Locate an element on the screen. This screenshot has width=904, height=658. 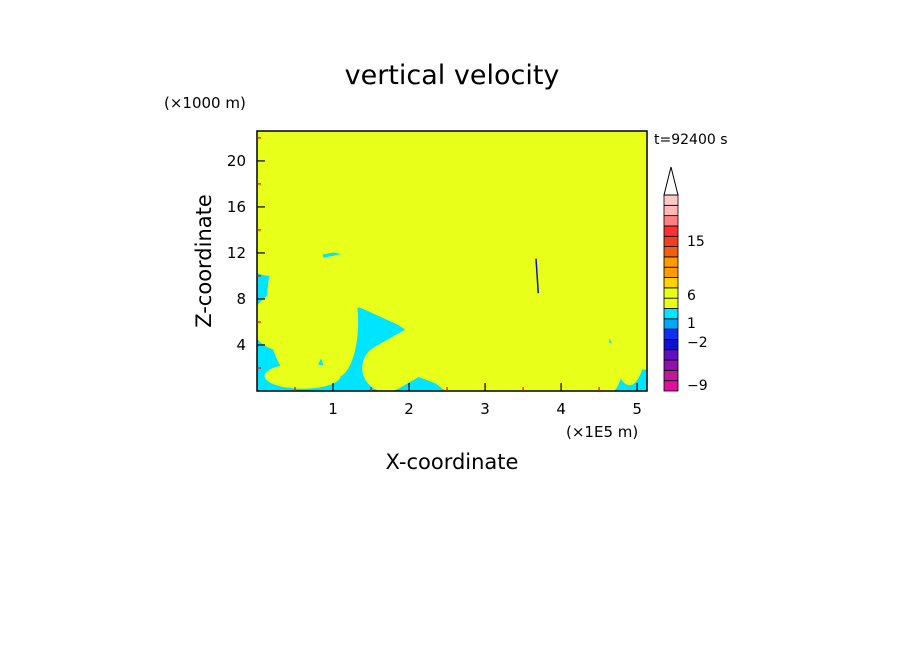
colorbar-tick-label: −9 is located at coordinates (697, 386).